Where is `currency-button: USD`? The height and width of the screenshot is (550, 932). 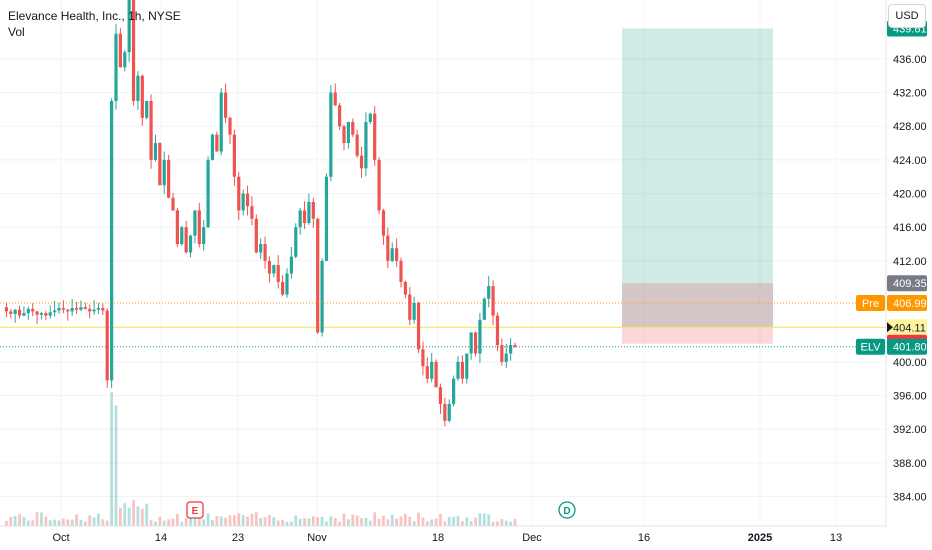
currency-button: USD is located at coordinates (907, 16).